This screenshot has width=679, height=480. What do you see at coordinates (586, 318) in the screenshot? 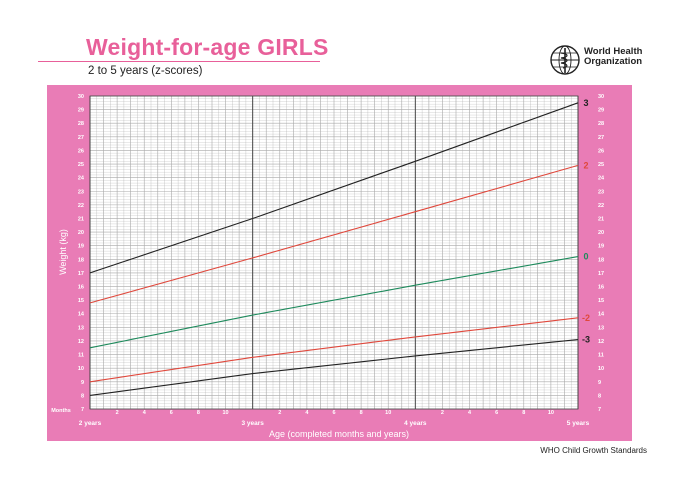
I see `curve-label-z-2: -2` at bounding box center [586, 318].